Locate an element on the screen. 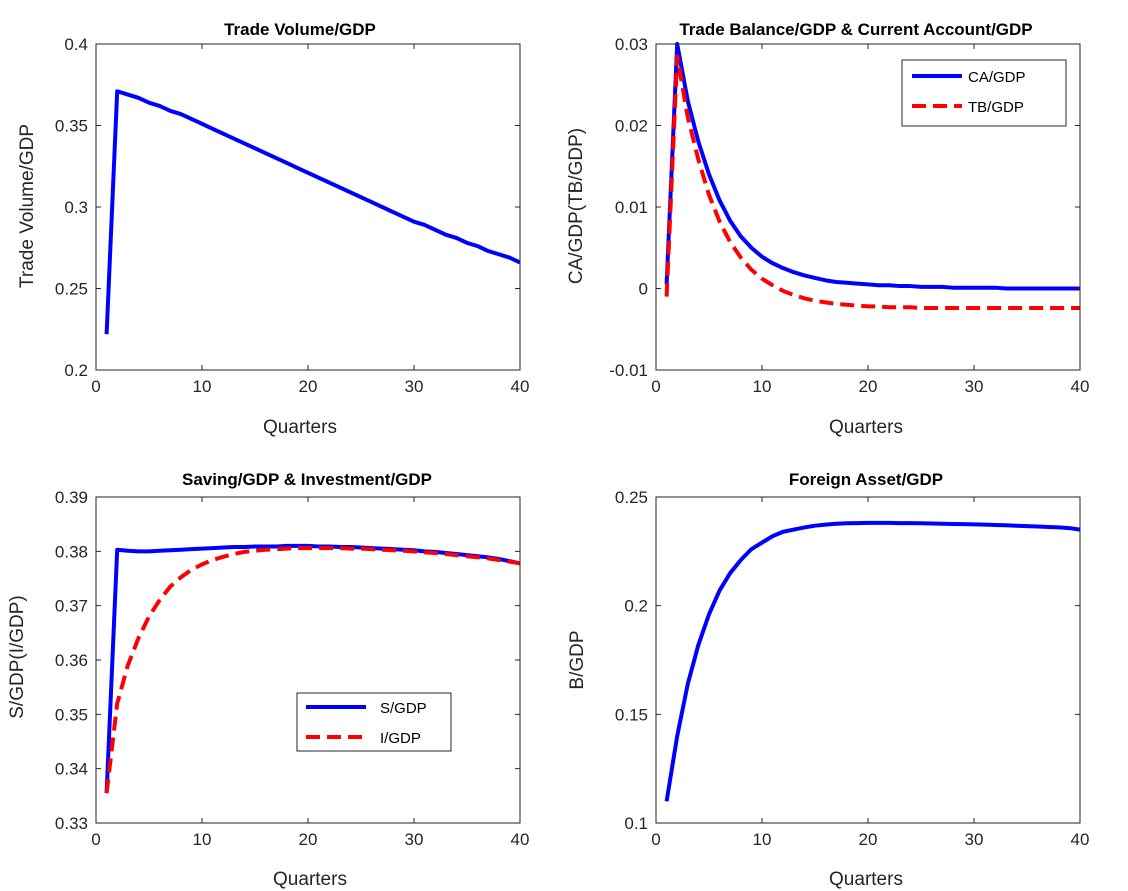 This screenshot has width=1128, height=891. y-axis-label: S/GDP(I/GDP) is located at coordinates (17, 657).